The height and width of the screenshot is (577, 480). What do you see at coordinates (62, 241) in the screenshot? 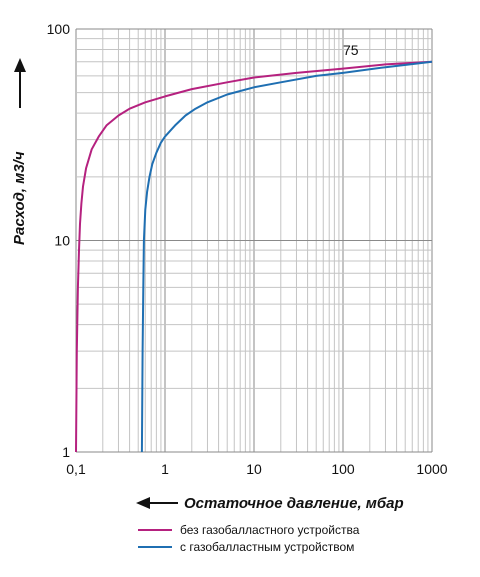
I see `y-tick-label: 10` at bounding box center [62, 241].